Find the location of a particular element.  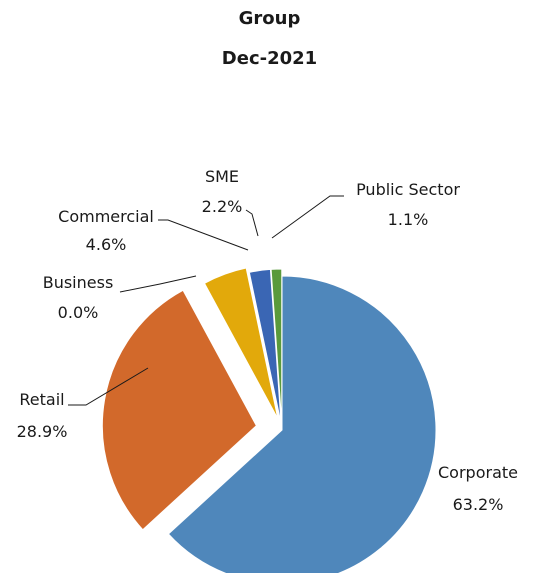

pie-slice-retail is located at coordinates (179, 410).